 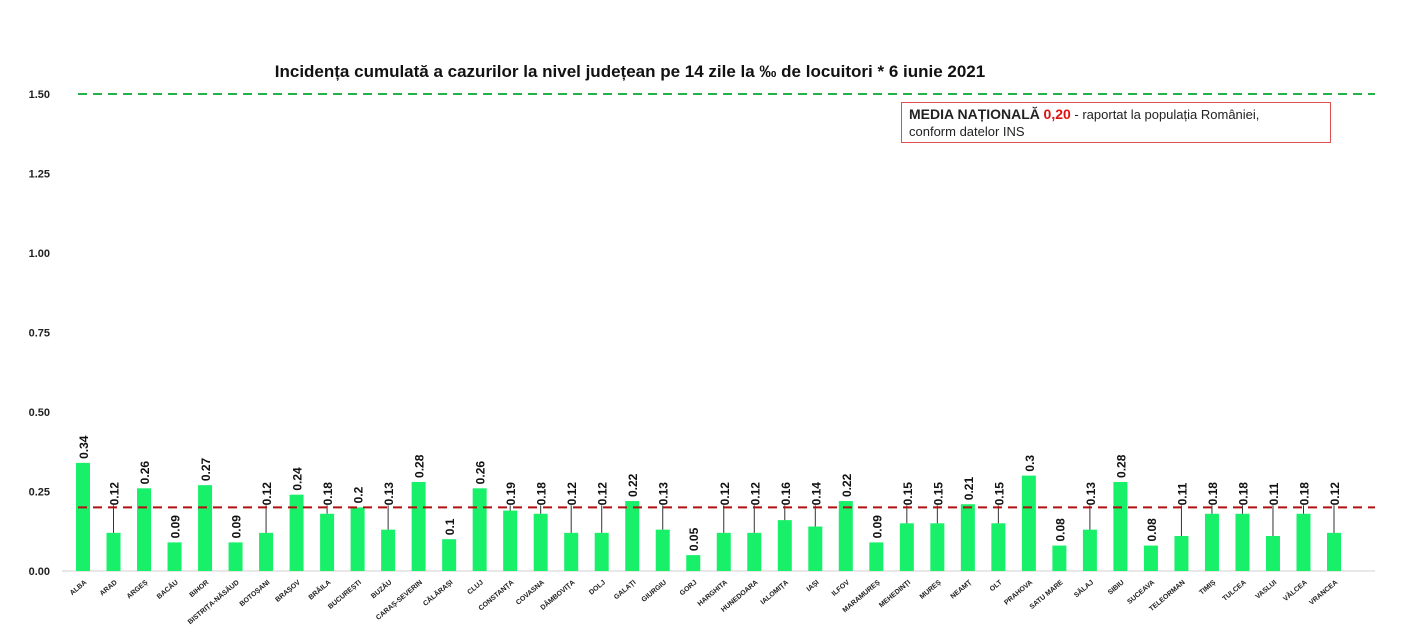 What do you see at coordinates (39, 95) in the screenshot?
I see `y-tick-label: 1.50` at bounding box center [39, 95].